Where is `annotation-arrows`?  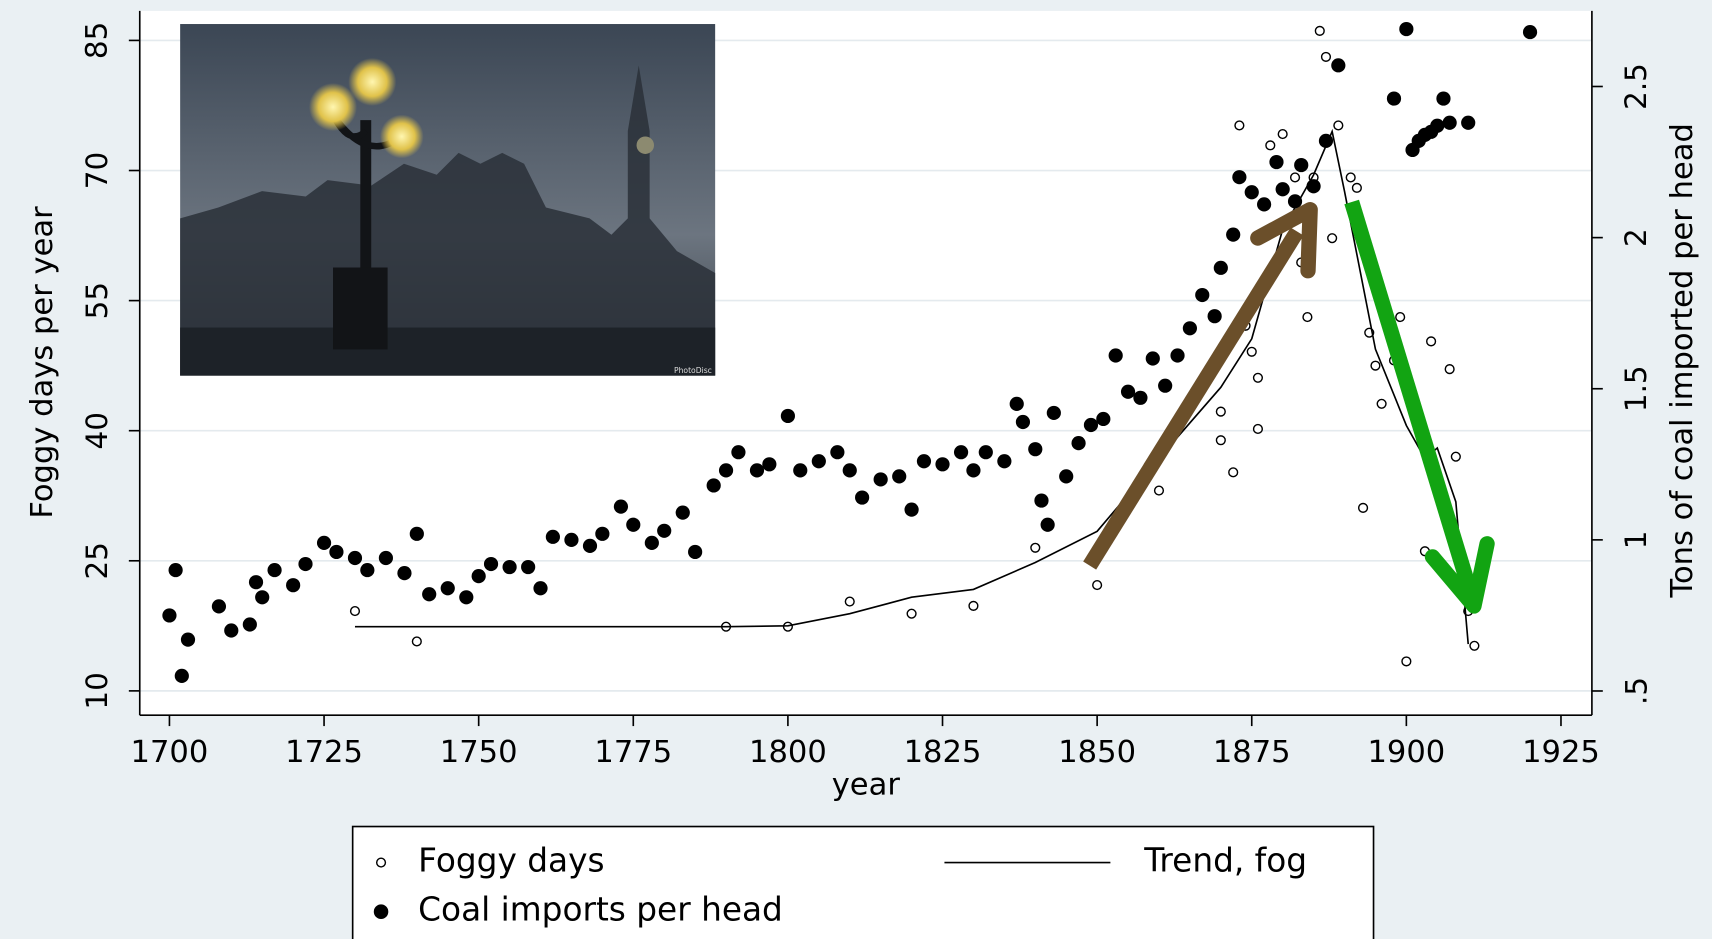 annotation-arrows is located at coordinates (1289, 406).